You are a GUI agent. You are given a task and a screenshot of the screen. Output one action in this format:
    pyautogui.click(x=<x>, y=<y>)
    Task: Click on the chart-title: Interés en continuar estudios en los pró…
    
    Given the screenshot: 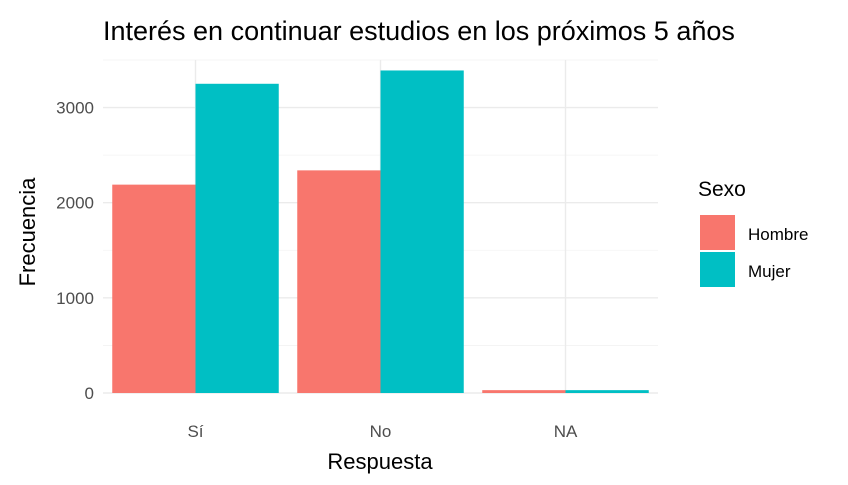 What is the action you would take?
    pyautogui.click(x=419, y=31)
    